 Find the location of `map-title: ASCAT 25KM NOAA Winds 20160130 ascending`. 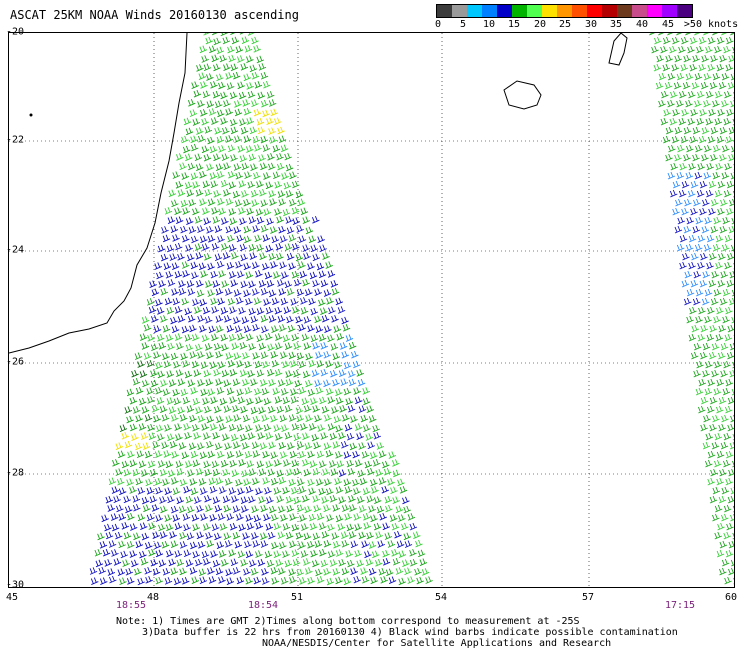

map-title: ASCAT 25KM NOAA Winds 20160130 ascending is located at coordinates (154, 15).